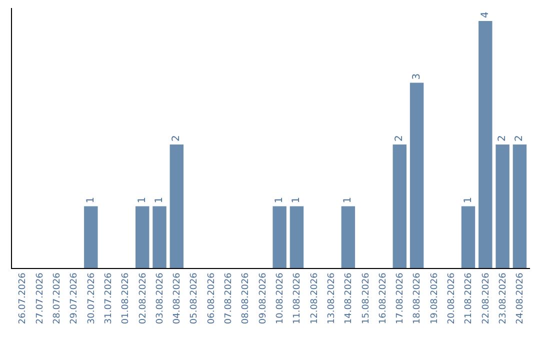 The height and width of the screenshot is (340, 540). I want to click on x-tick-label: 19.08.2026, so click(435, 298).